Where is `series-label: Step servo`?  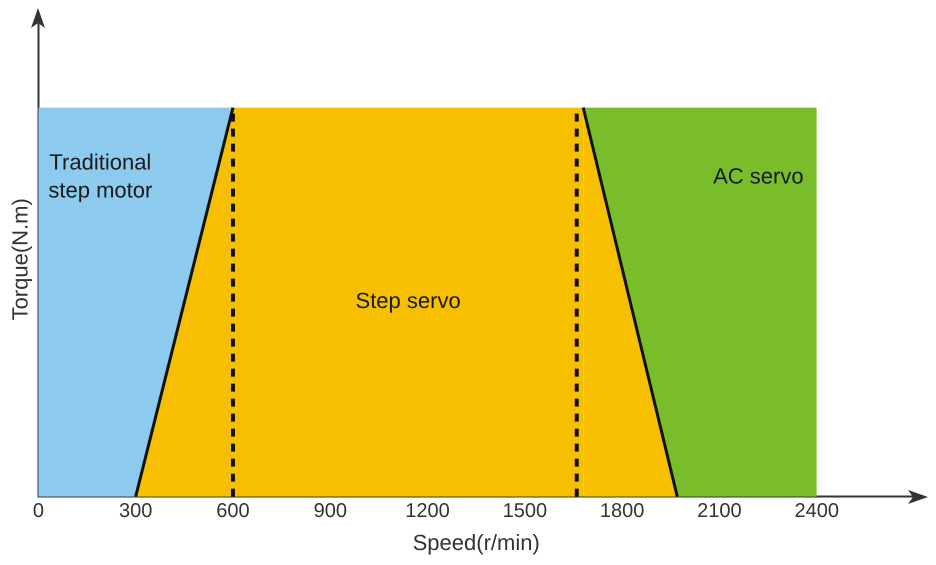 series-label: Step servo is located at coordinates (408, 301).